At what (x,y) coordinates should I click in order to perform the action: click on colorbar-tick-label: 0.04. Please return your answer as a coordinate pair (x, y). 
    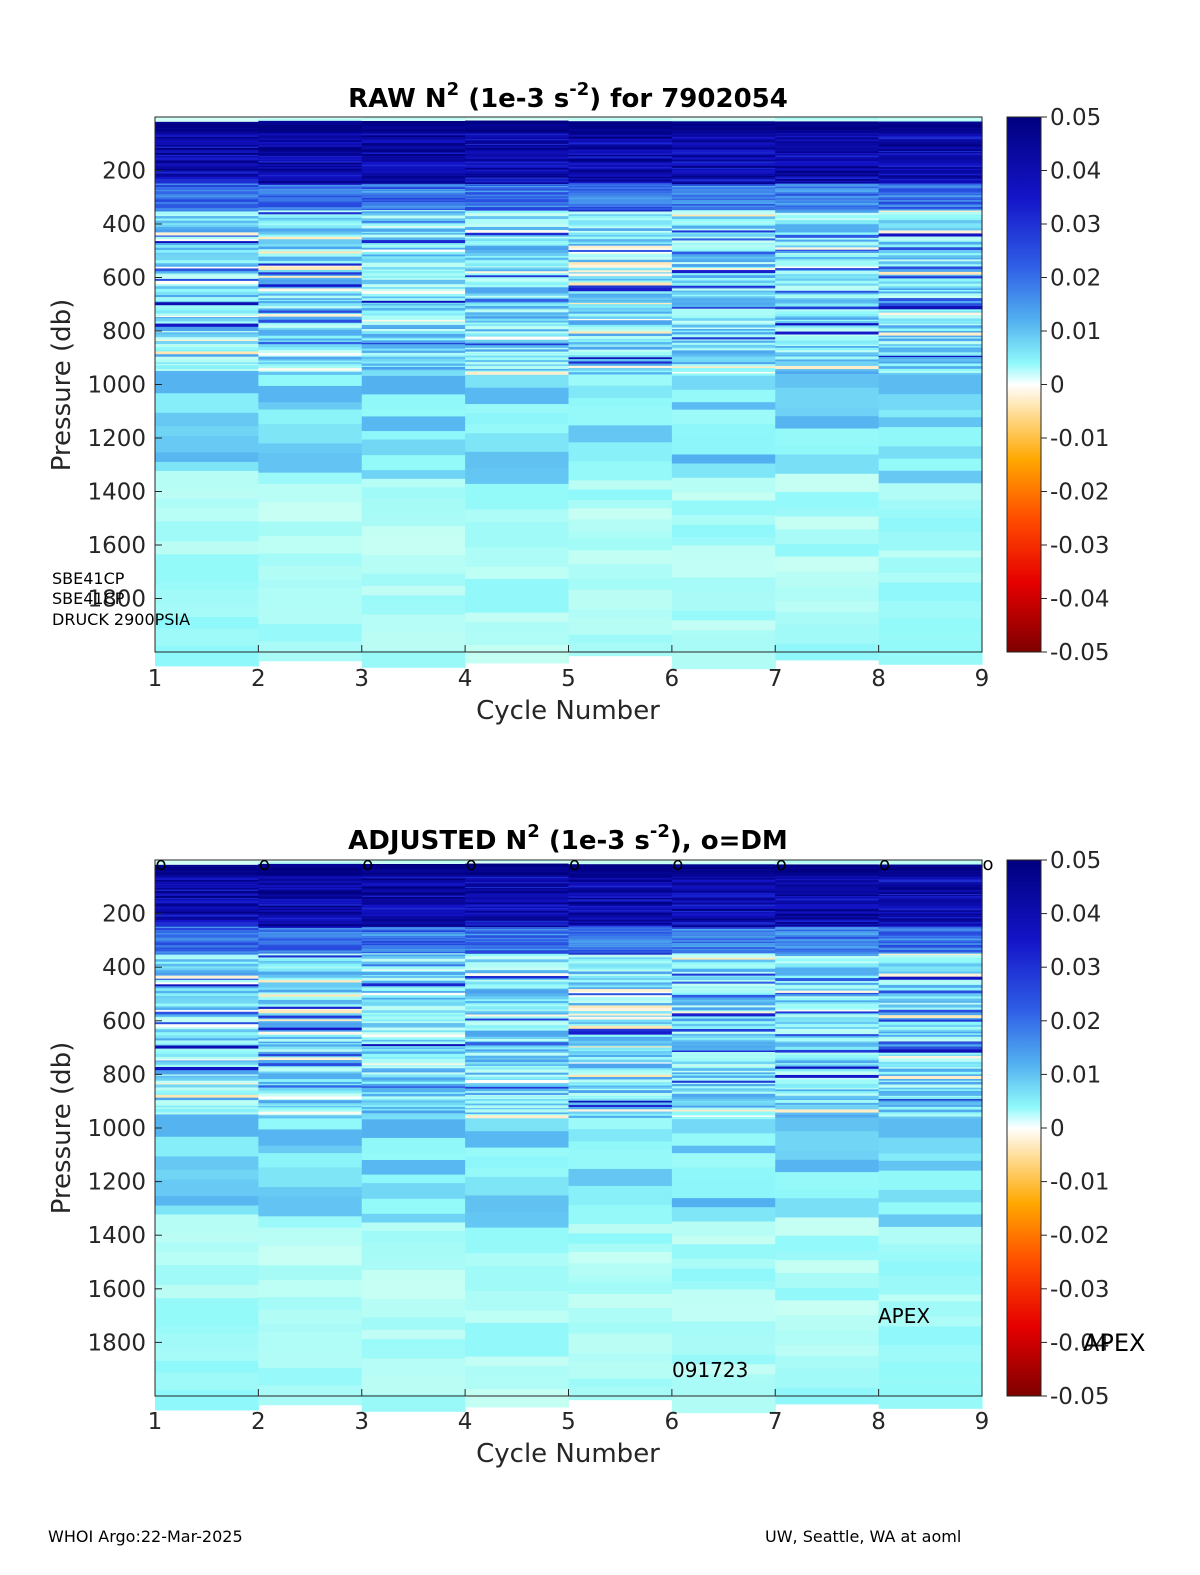
    Looking at the image, I should click on (1075, 172).